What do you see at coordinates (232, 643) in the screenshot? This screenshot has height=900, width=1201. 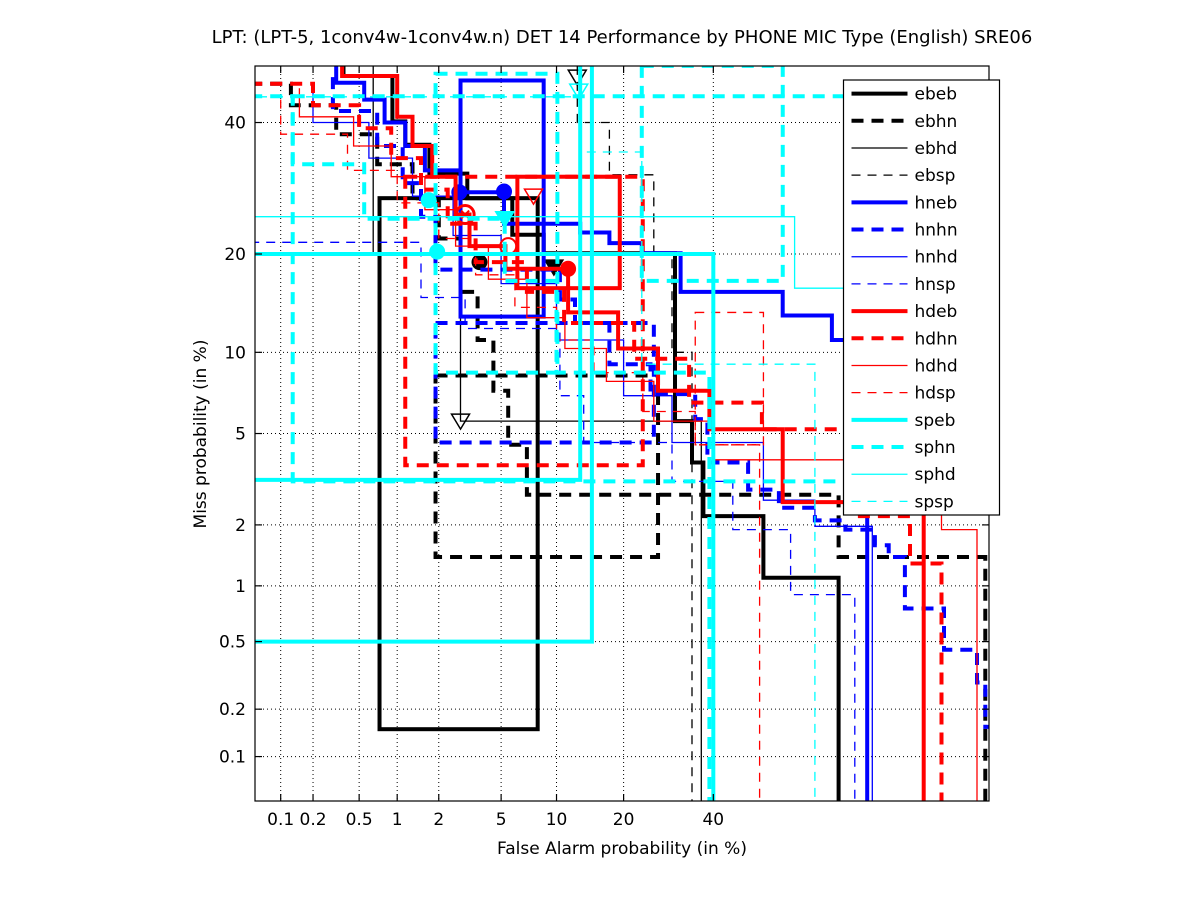 I see `y-tick-label: 0.5` at bounding box center [232, 643].